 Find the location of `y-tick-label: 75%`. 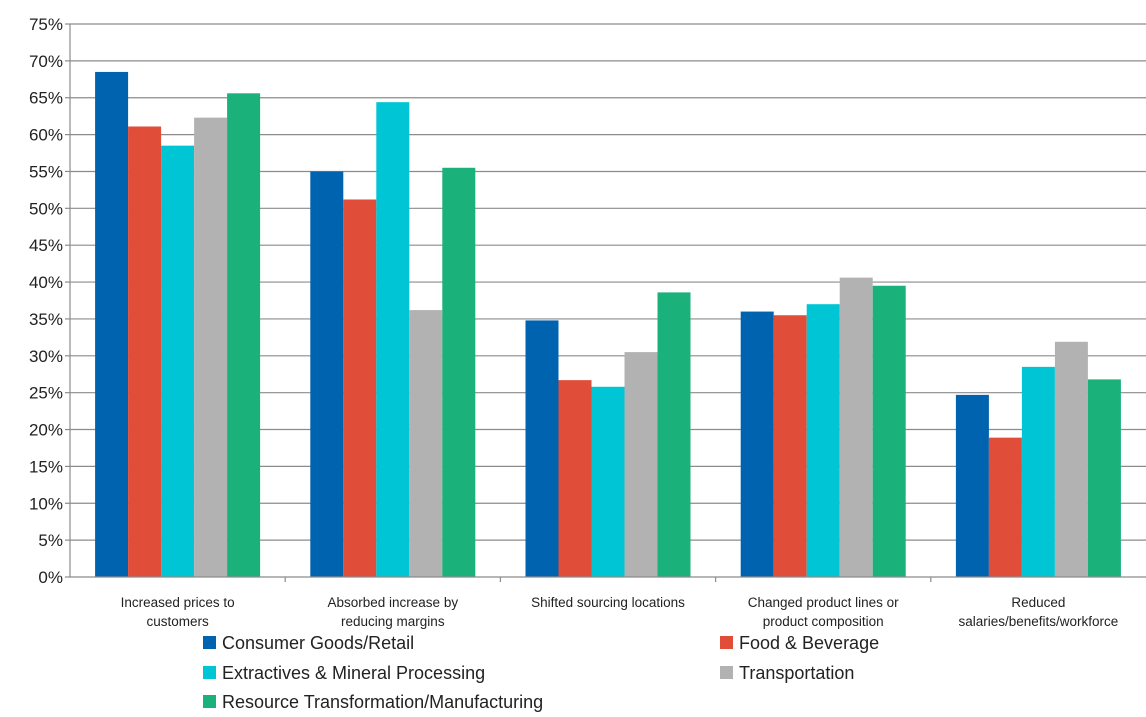

y-tick-label: 75% is located at coordinates (46, 24).